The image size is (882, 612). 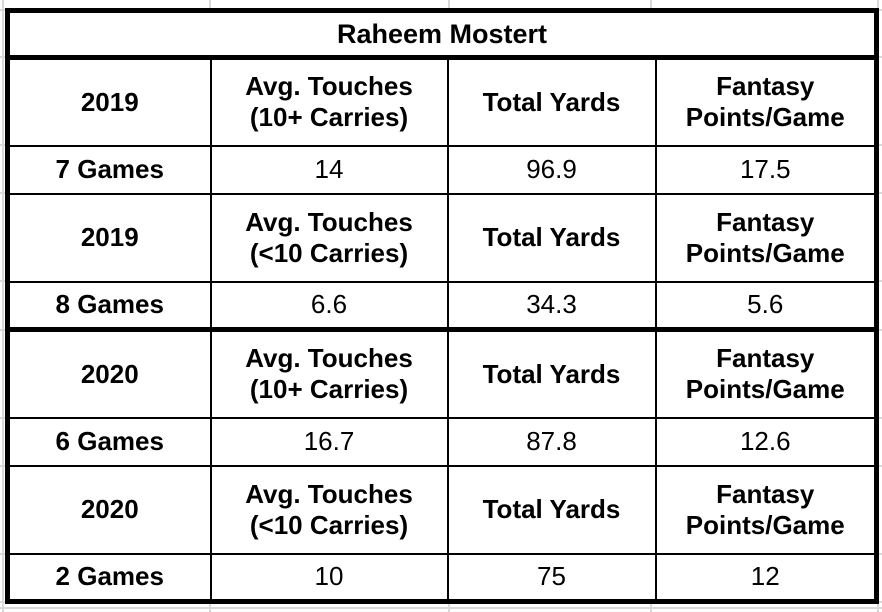 What do you see at coordinates (766, 577) in the screenshot?
I see `fantasy-ppg-value: 12` at bounding box center [766, 577].